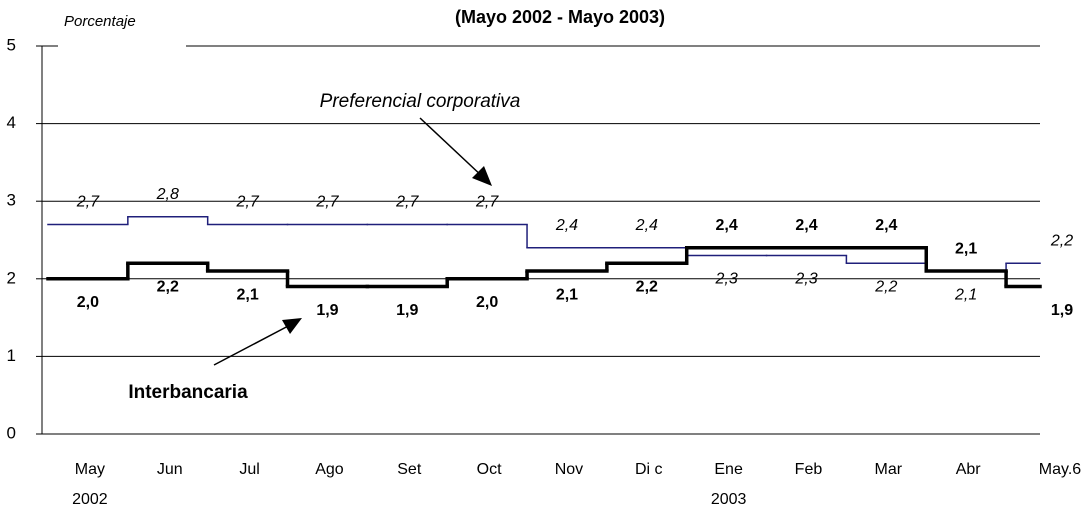  What do you see at coordinates (11, 355) in the screenshot?
I see `y-tick-label: 1` at bounding box center [11, 355].